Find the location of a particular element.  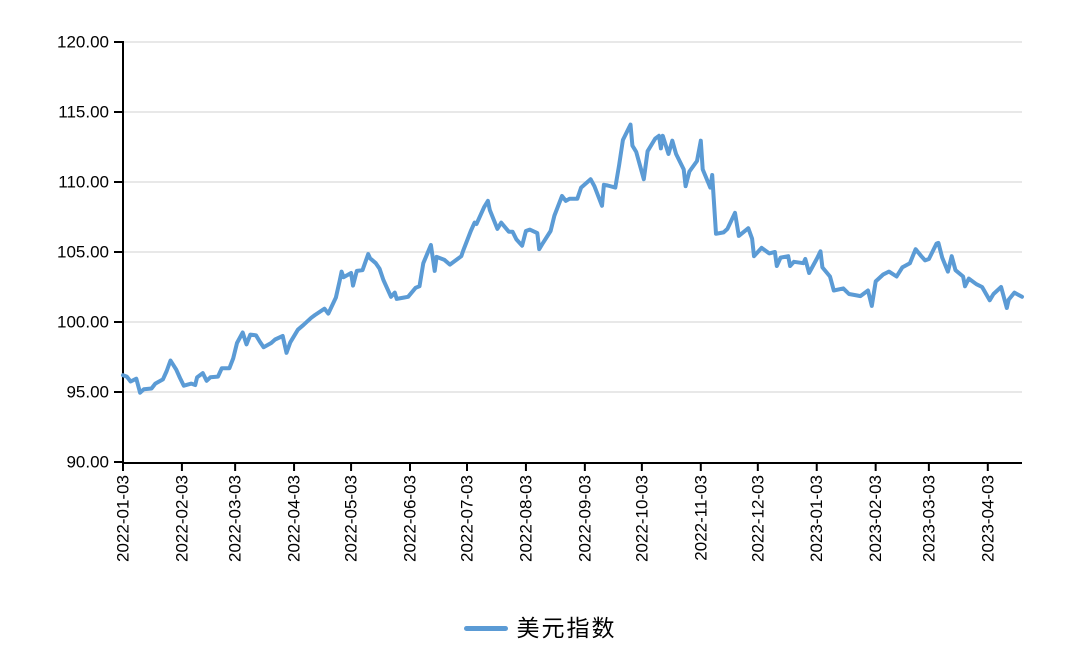

legend: 美元指数 is located at coordinates (540, 628).